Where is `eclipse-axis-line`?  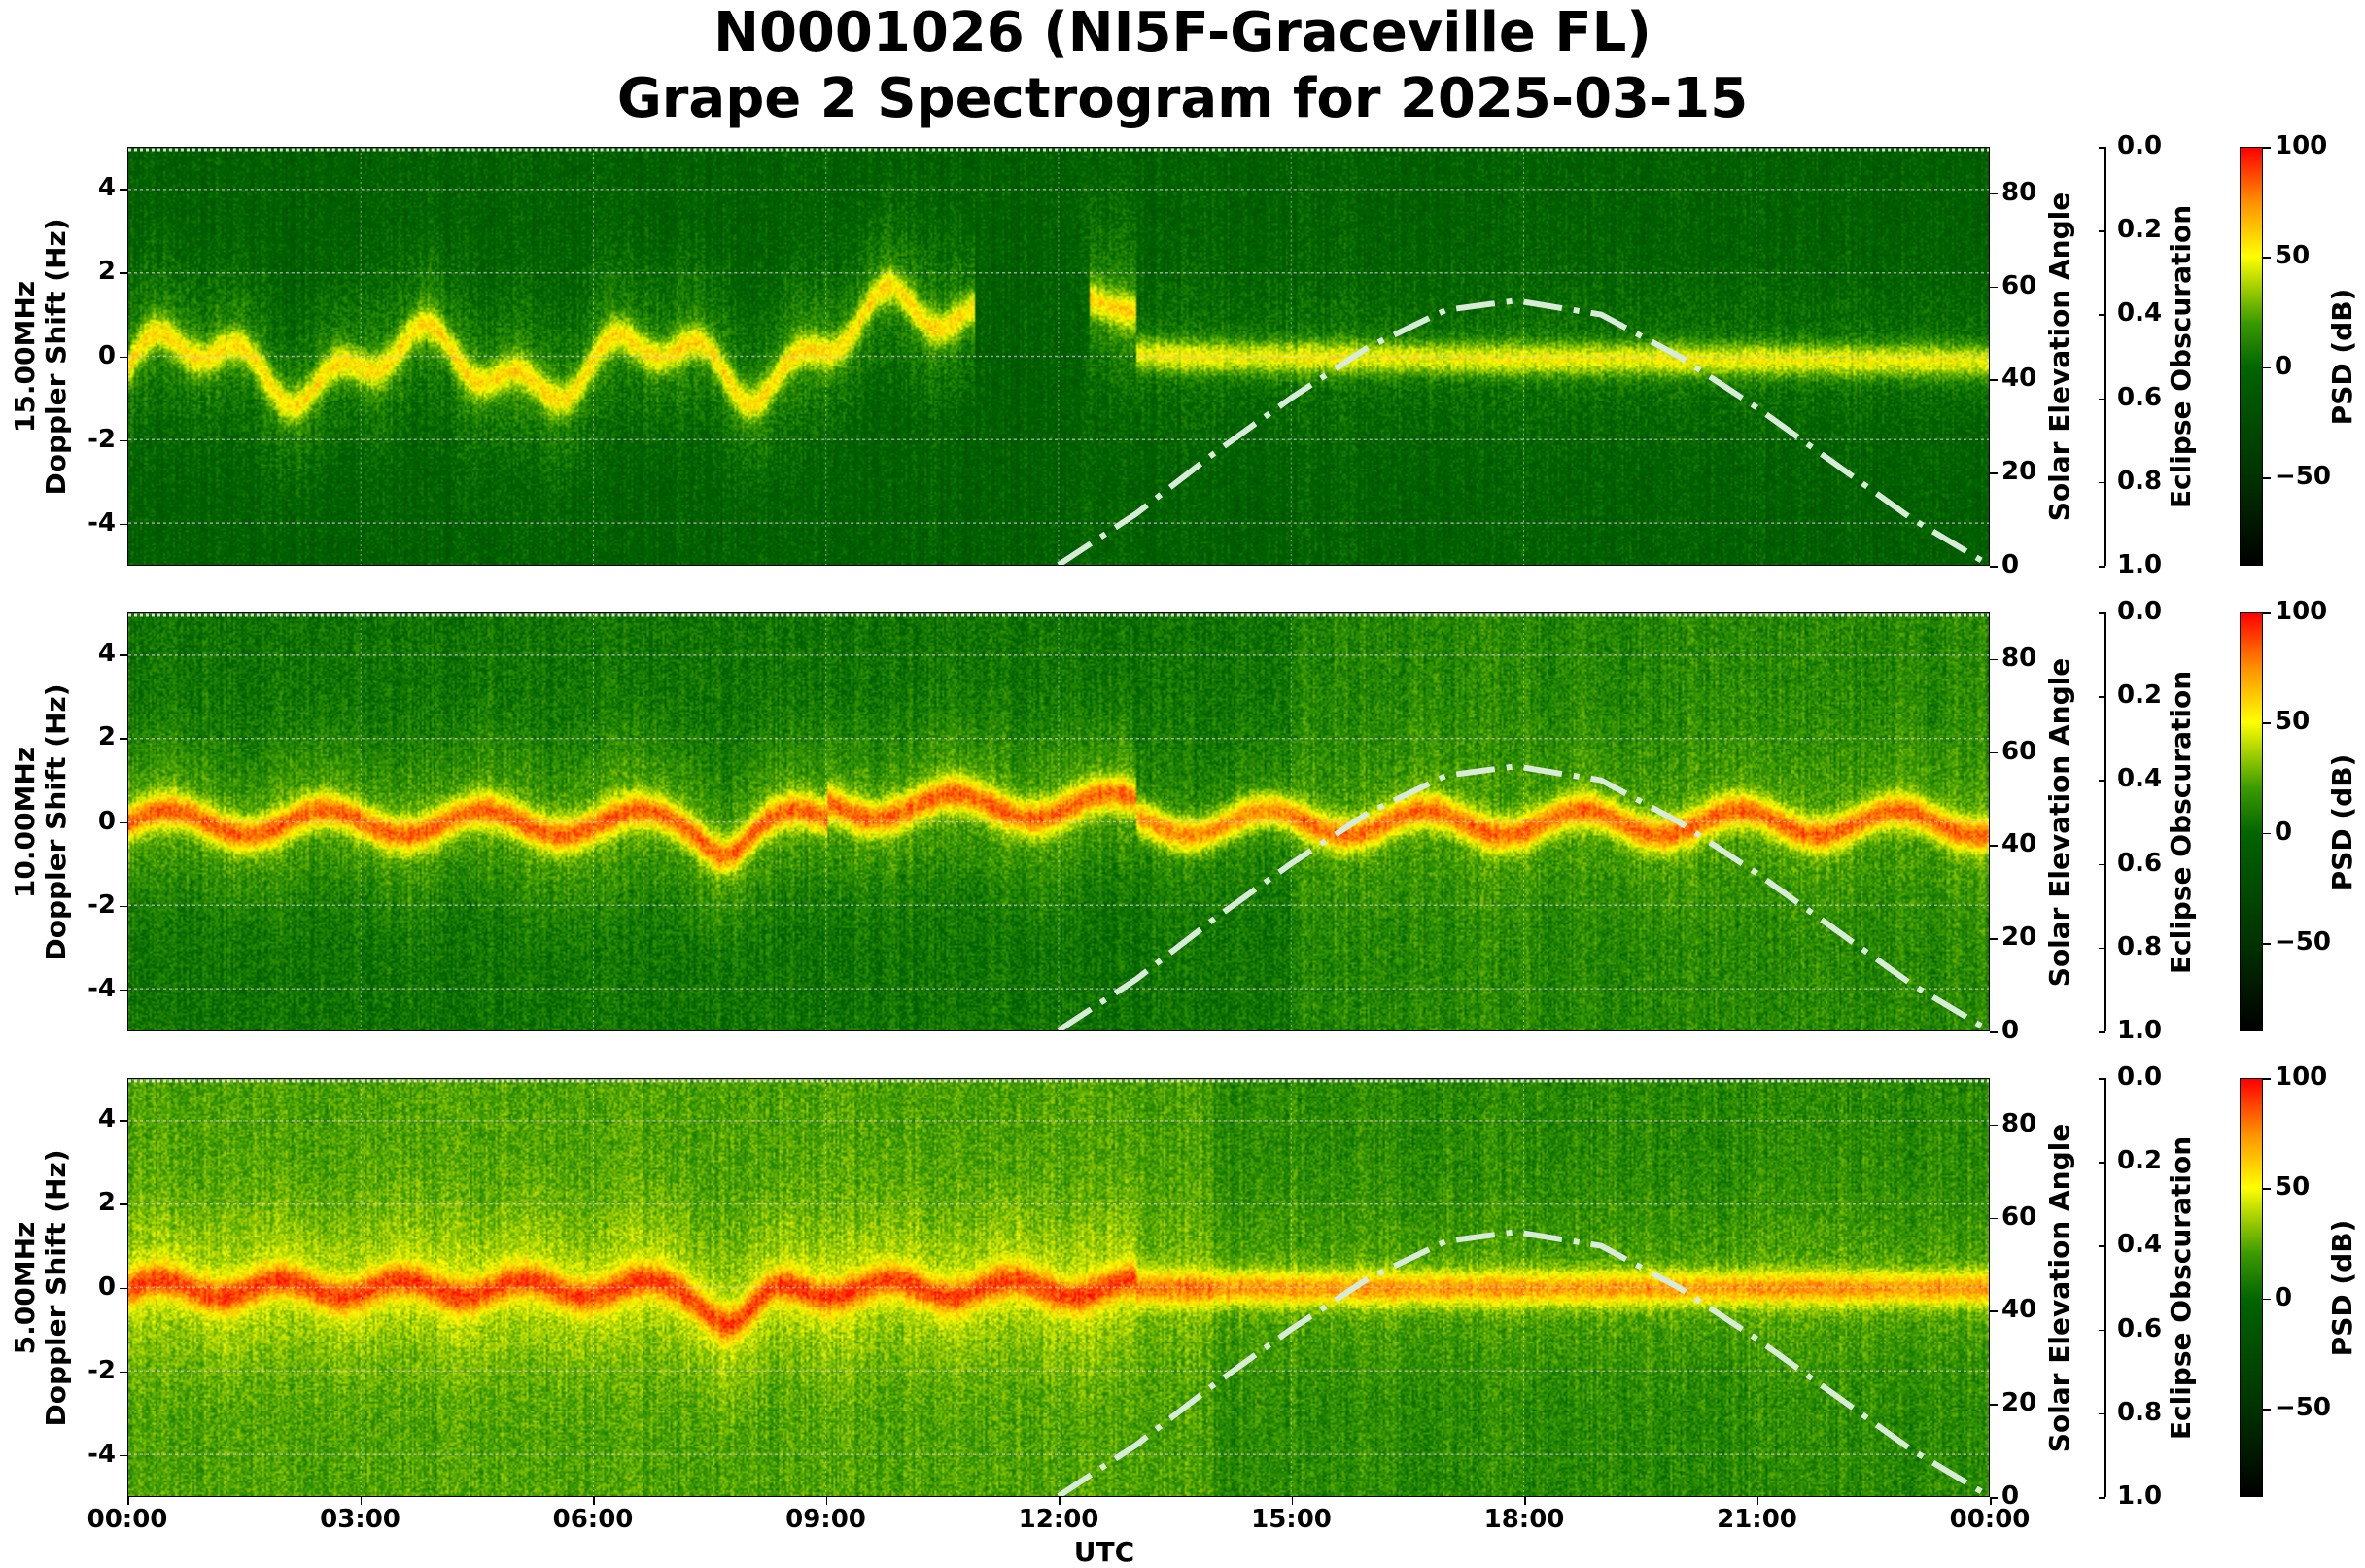
eclipse-axis-line is located at coordinates (2105, 356).